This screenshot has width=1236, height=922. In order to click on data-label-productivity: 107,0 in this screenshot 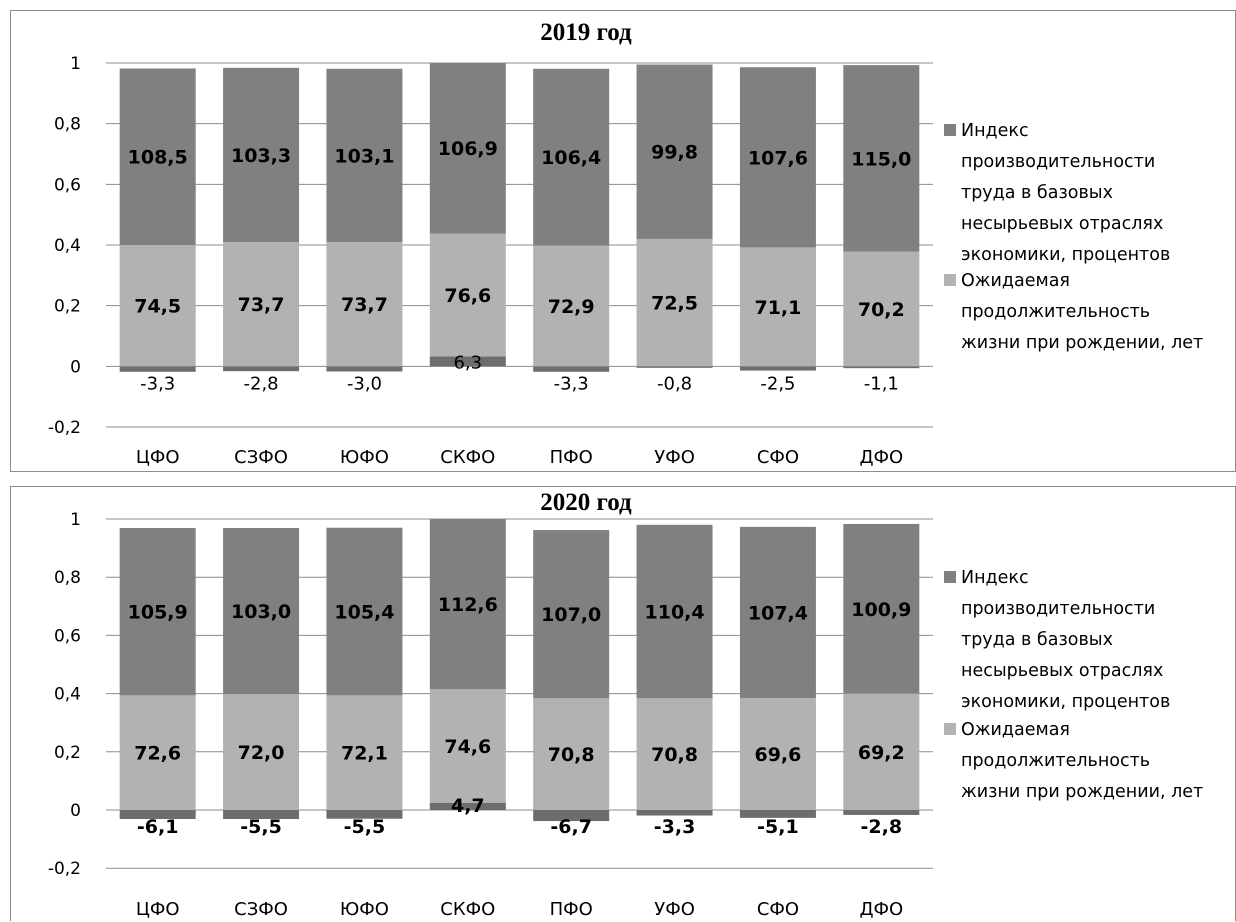, I will do `click(571, 615)`.